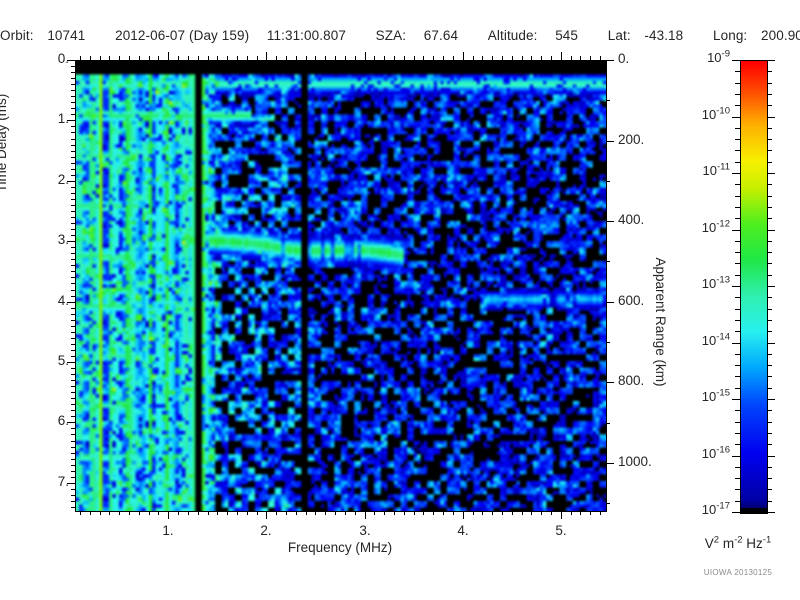  What do you see at coordinates (4, 143) in the screenshot?
I see `y-axis-title: Time Delay (ms)` at bounding box center [4, 143].